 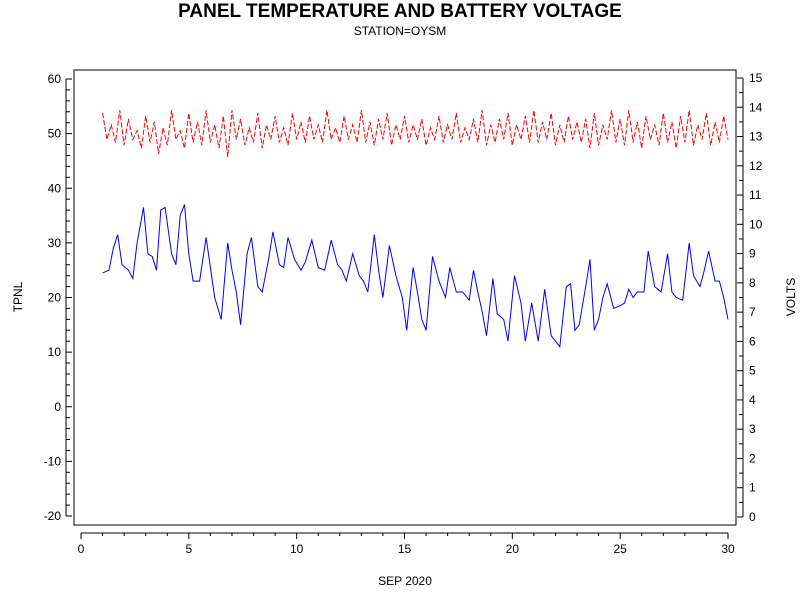 What do you see at coordinates (400, 11) in the screenshot?
I see `chart-title: PANEL TEMPERATURE AND BATTERY VOLTAGE` at bounding box center [400, 11].